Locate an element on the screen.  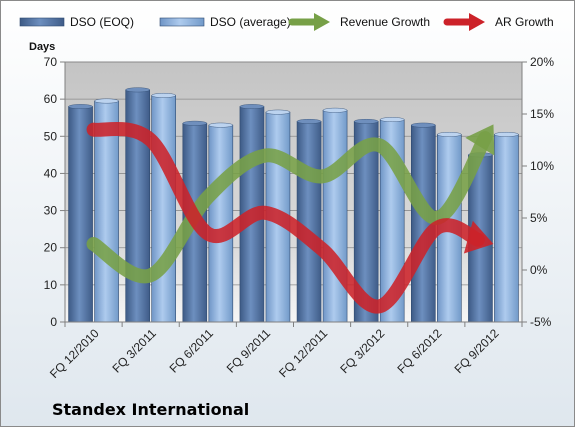
legend-label: AR Growth is located at coordinates (524, 22).